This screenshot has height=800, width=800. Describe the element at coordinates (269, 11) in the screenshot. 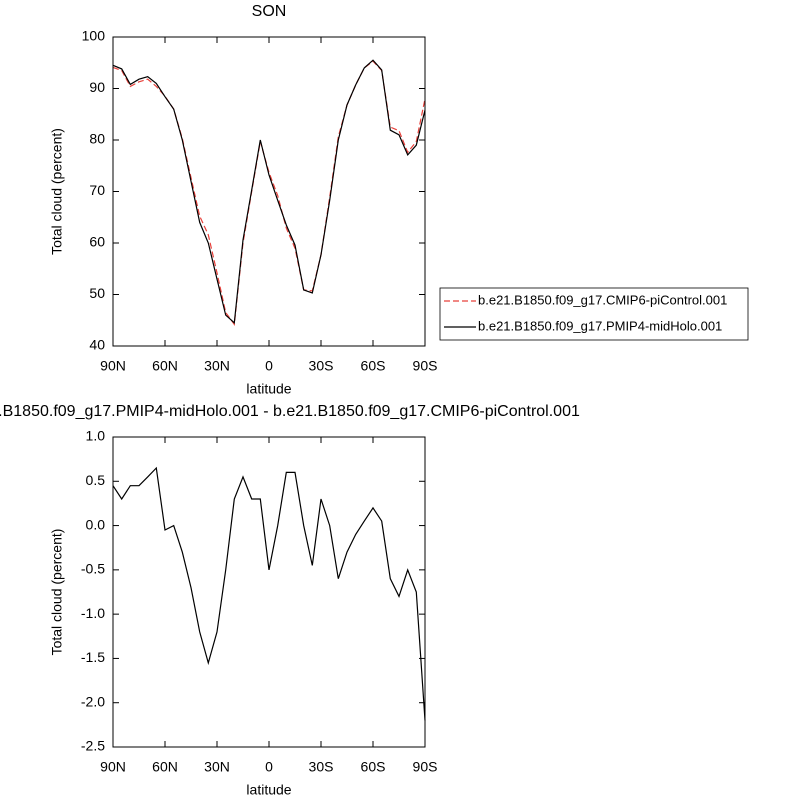

I see `chart-title: SON` at that location.